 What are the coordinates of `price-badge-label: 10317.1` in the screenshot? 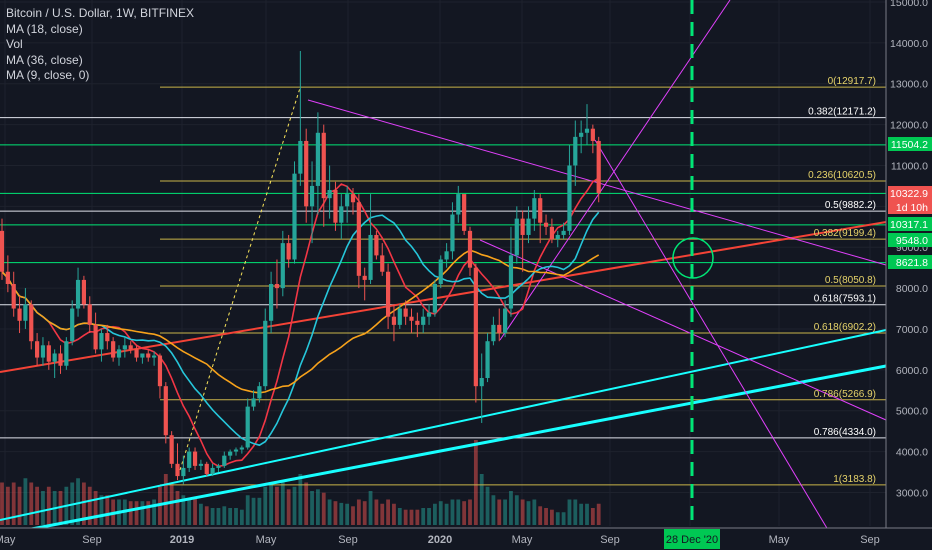 It's located at (909, 225).